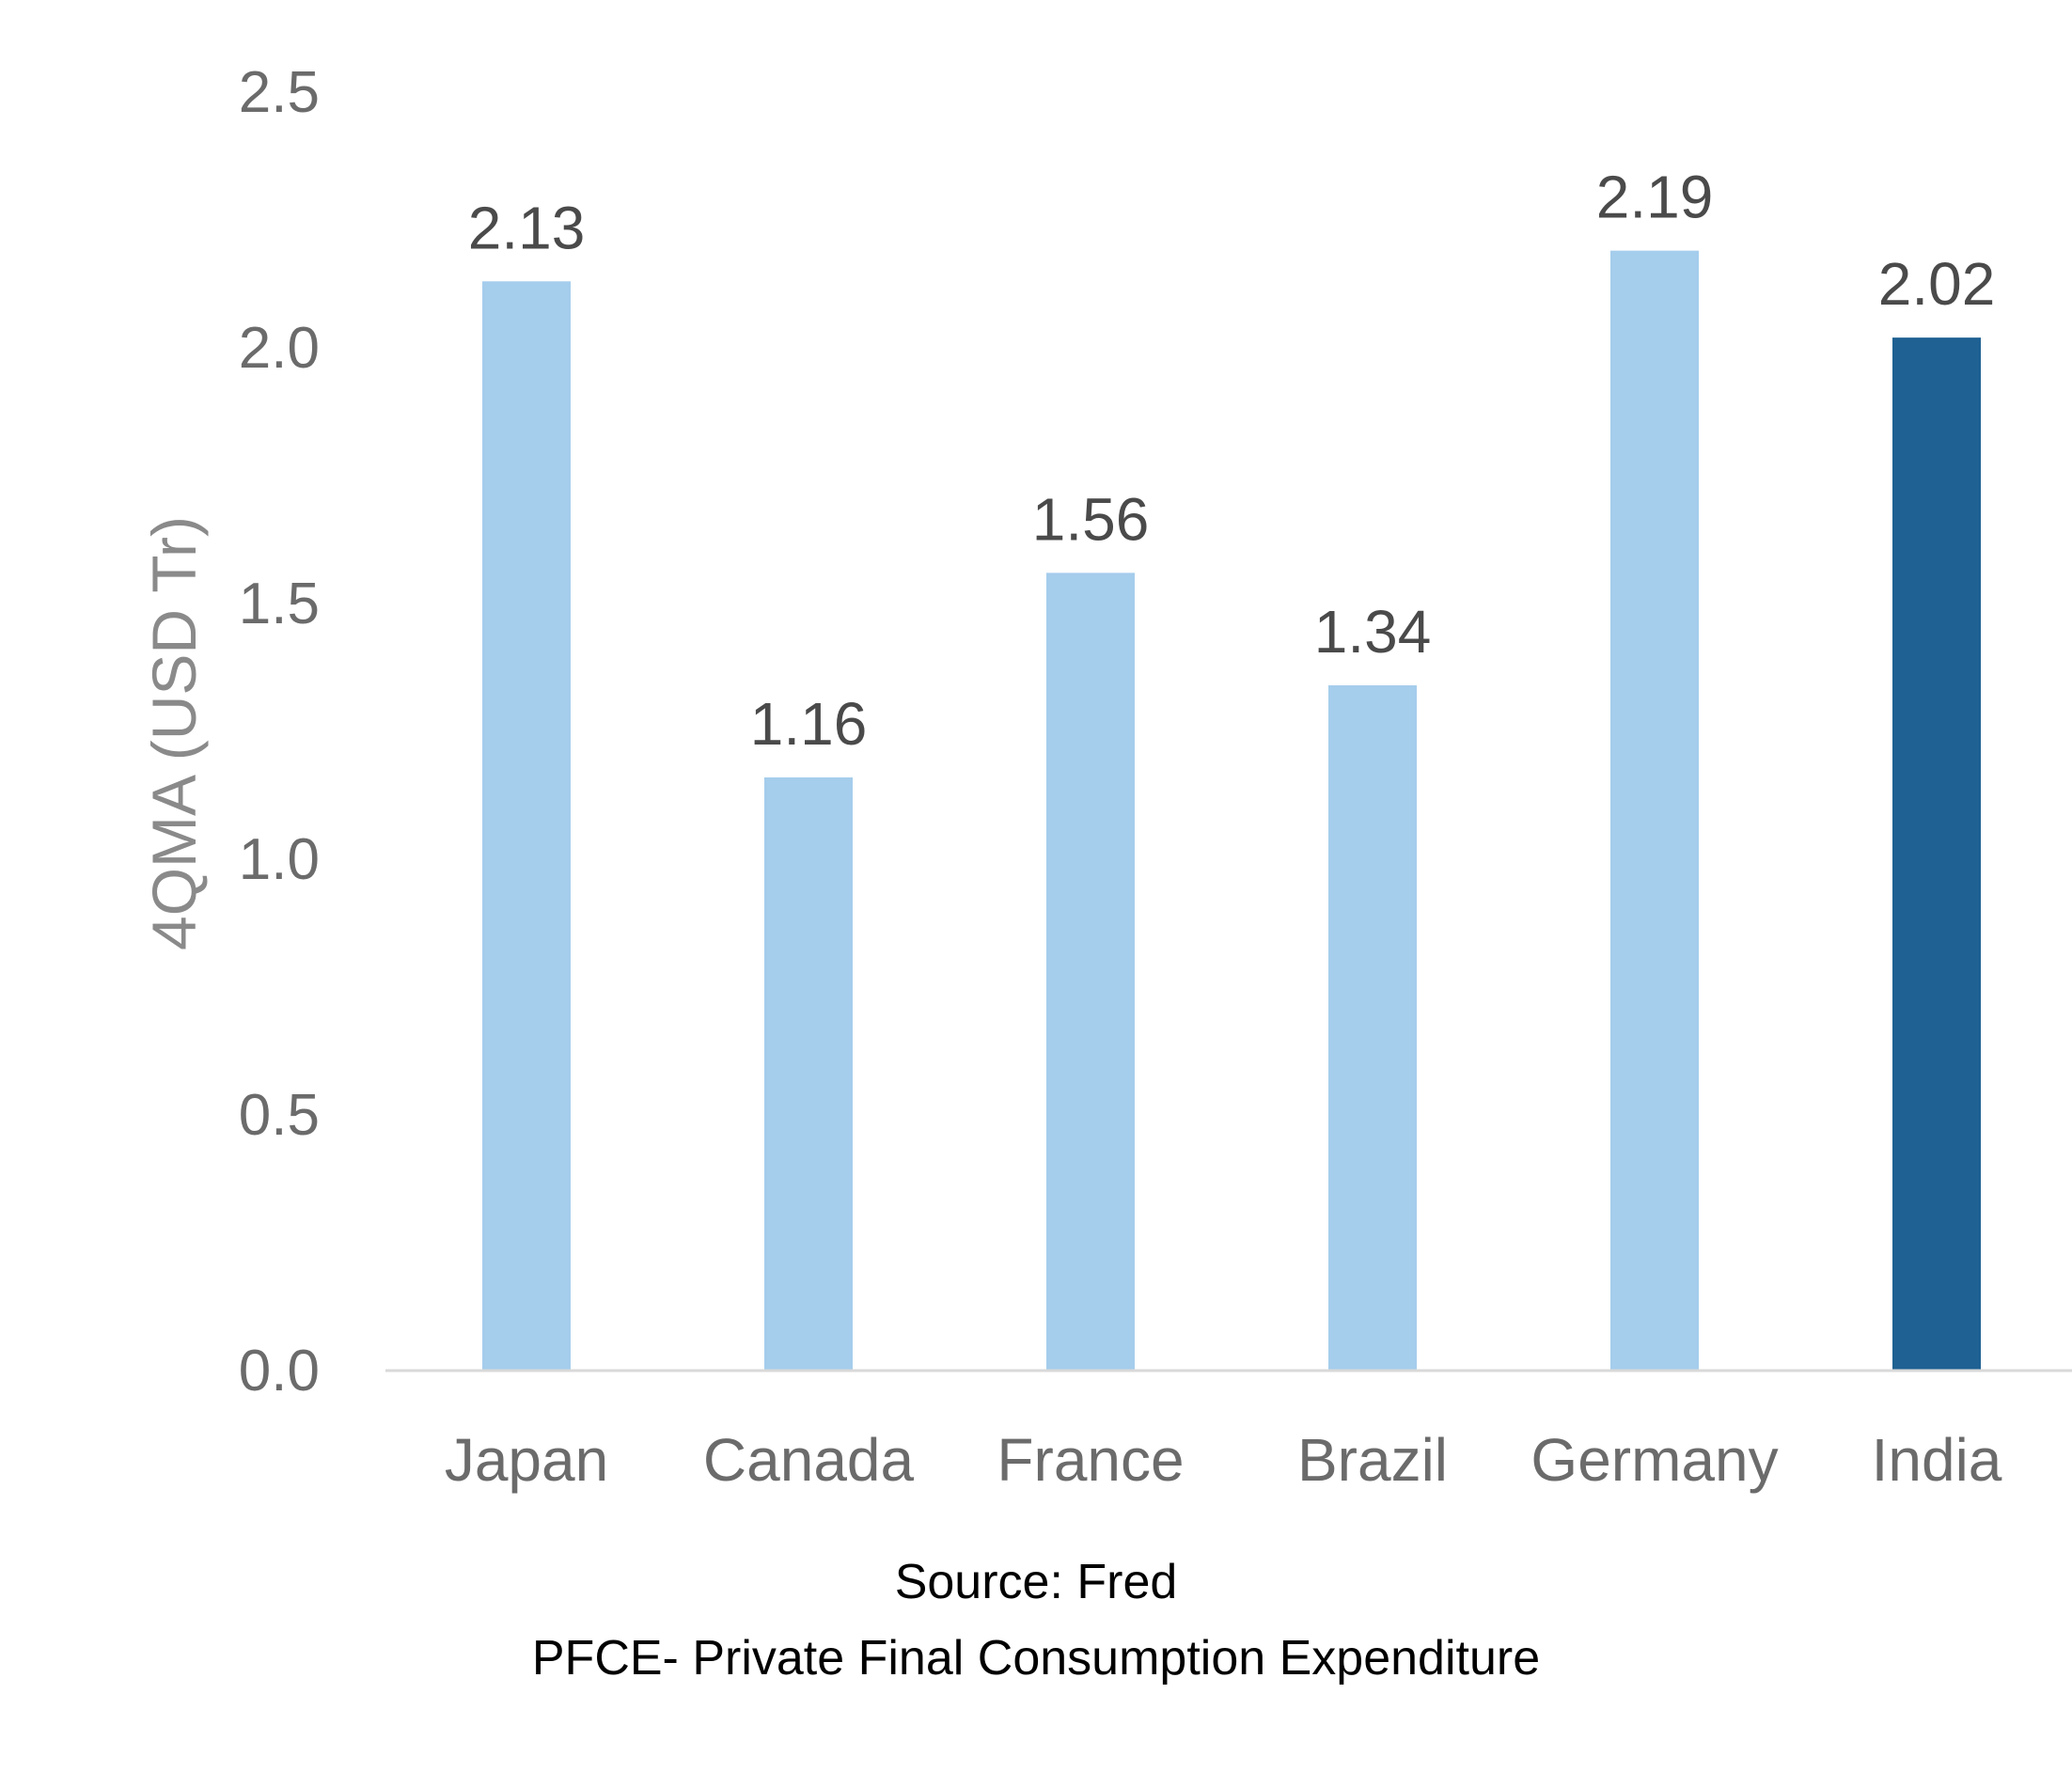  I want to click on y-axis-title-group: 4QMA (USD Tr), so click(174, 733).